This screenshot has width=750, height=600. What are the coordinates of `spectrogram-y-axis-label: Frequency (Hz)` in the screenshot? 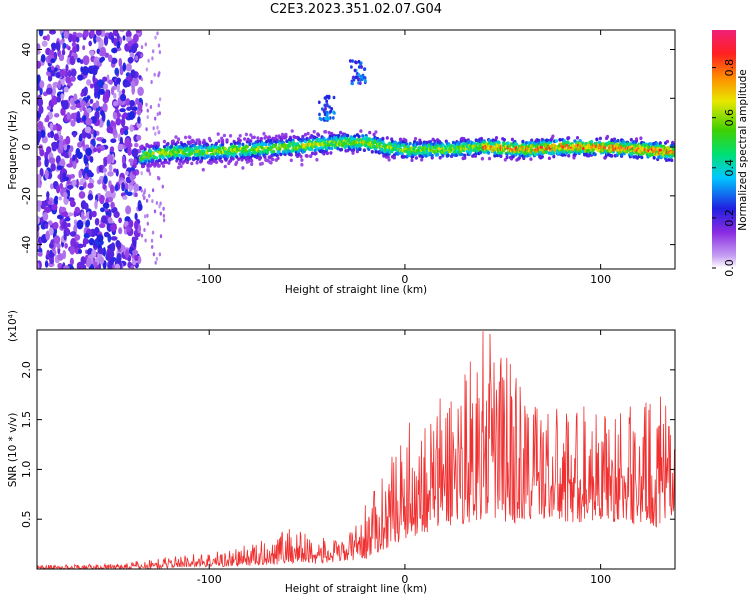 It's located at (13, 149).